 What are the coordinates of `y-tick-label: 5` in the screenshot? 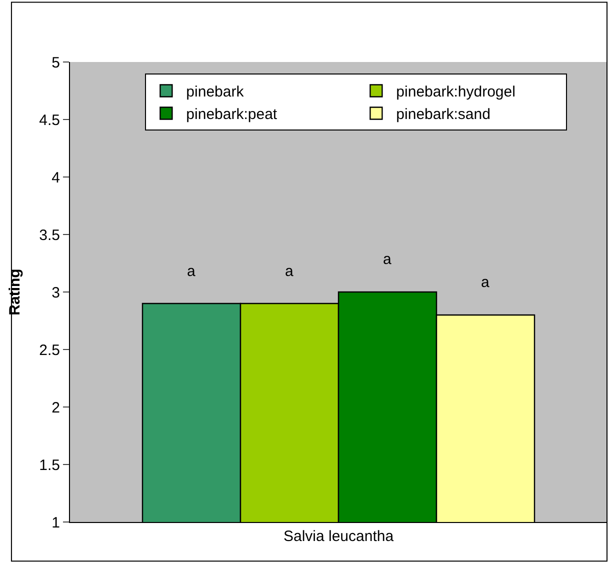 It's located at (56, 63).